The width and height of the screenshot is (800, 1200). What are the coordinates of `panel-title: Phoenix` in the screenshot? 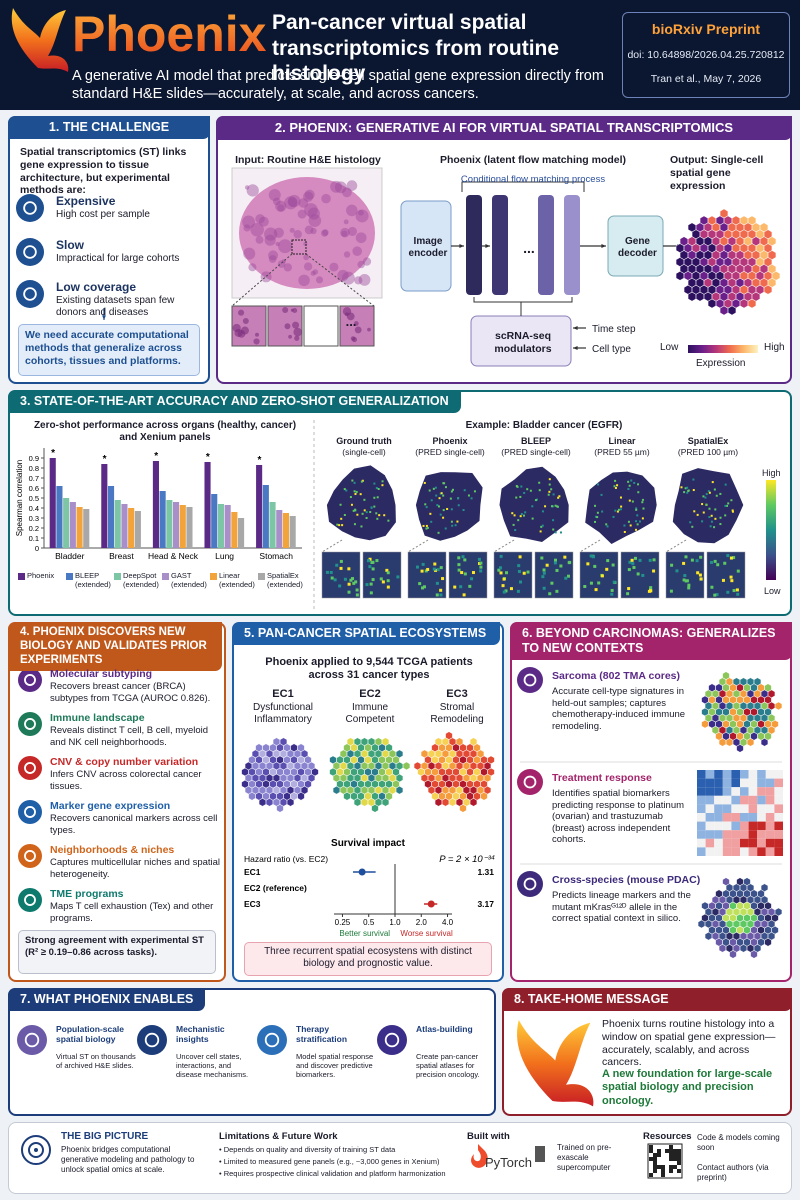 It's located at (450, 441).